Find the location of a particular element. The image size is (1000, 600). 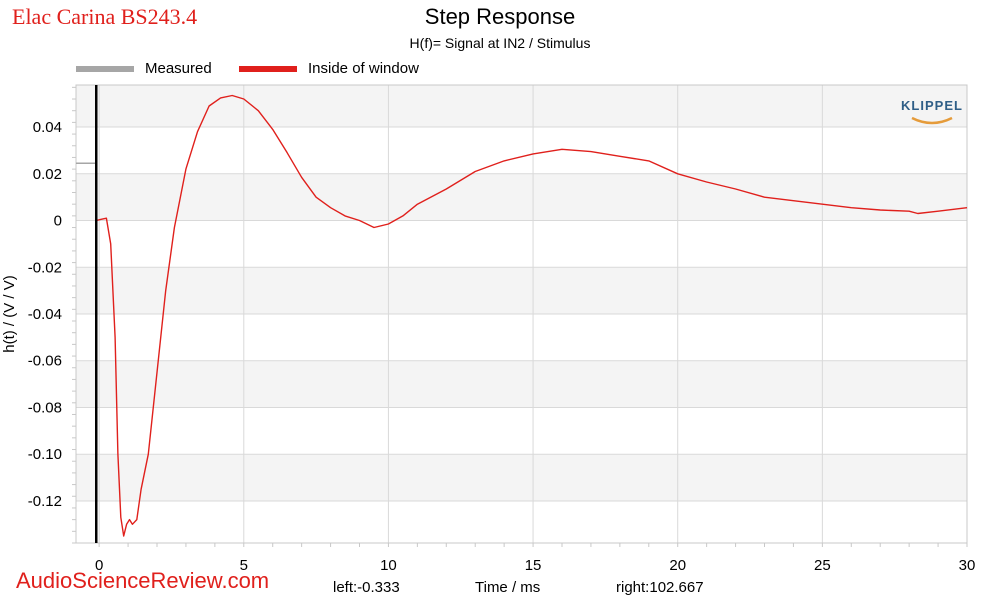

y-tick-label: 0 is located at coordinates (58, 221).